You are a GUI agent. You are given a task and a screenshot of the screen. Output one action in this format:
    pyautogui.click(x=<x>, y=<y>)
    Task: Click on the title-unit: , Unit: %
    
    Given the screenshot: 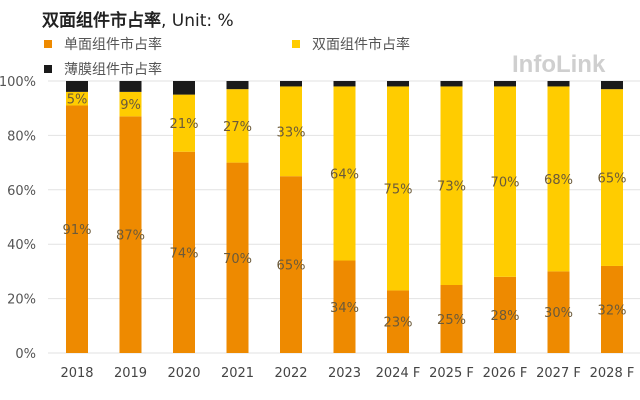 What is the action you would take?
    pyautogui.click(x=197, y=21)
    